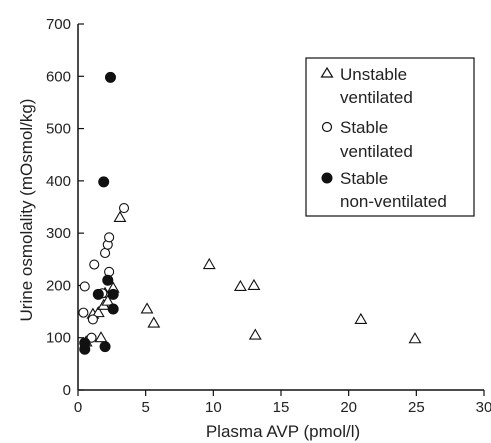  Describe the element at coordinates (58, 285) in the screenshot. I see `y-tick-label: 200` at that location.